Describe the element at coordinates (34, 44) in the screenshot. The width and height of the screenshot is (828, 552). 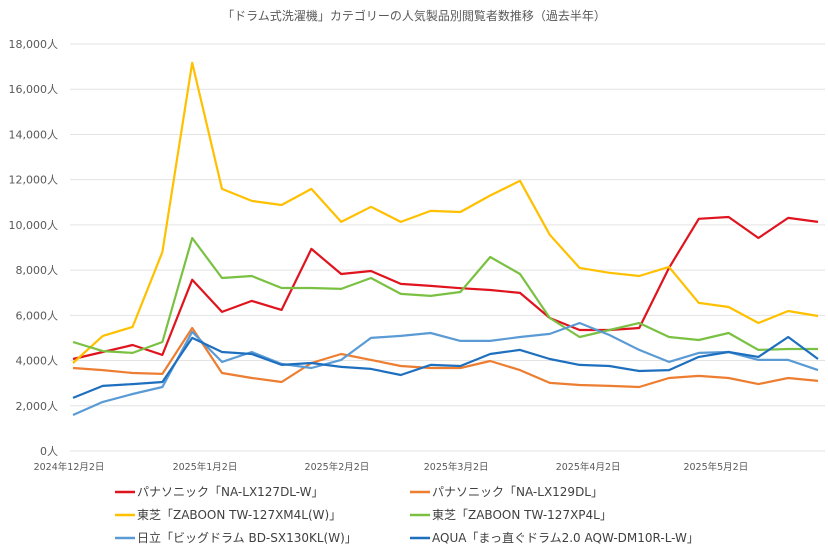
I see `y-tick-label: 18,000人` at that location.